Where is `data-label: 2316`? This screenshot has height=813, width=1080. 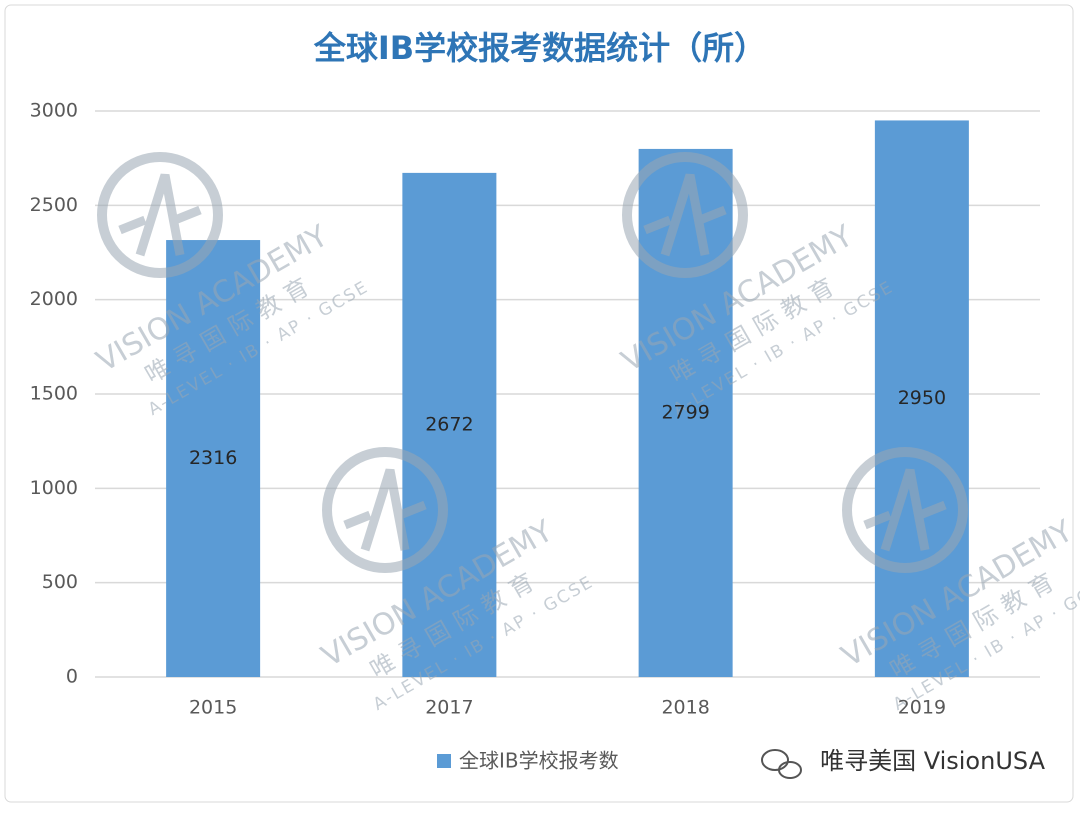
data-label: 2316 is located at coordinates (213, 458).